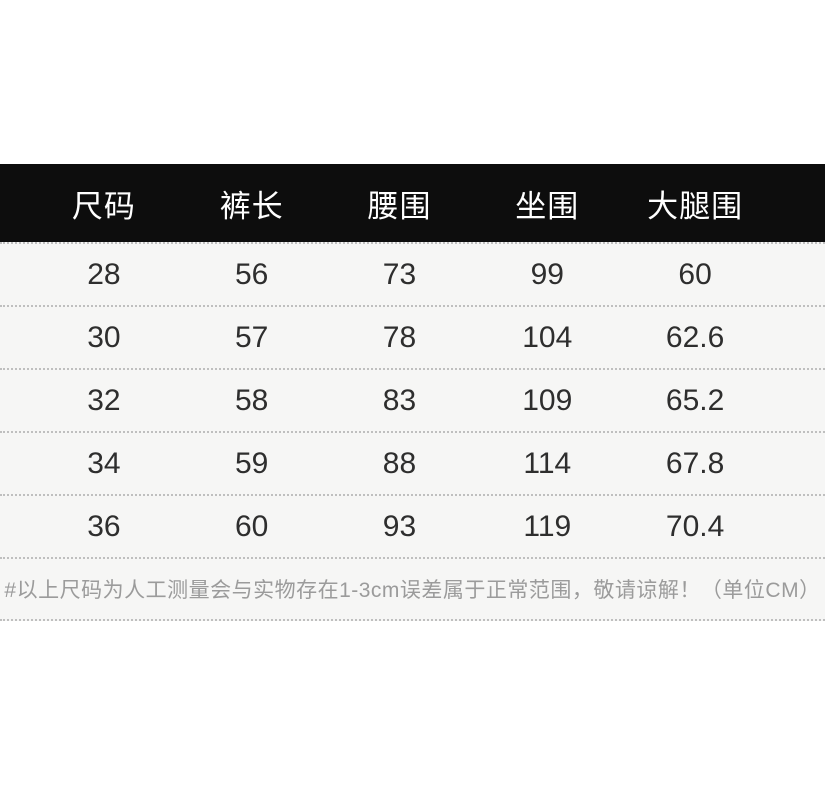 The image size is (825, 789). Describe the element at coordinates (399, 206) in the screenshot. I see `column-header-waist: 腰围` at that location.